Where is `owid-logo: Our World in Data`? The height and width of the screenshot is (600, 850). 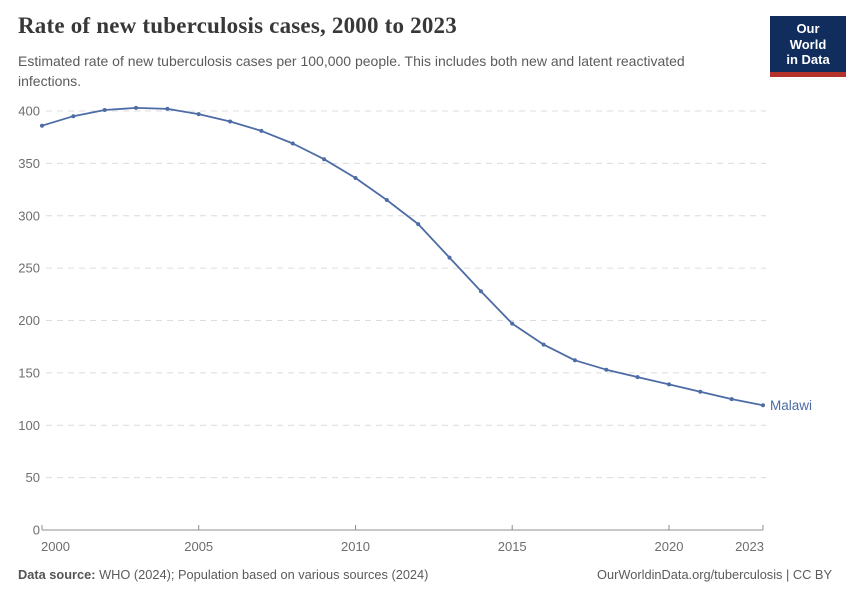
owid-logo: Our World in Data is located at coordinates (808, 46).